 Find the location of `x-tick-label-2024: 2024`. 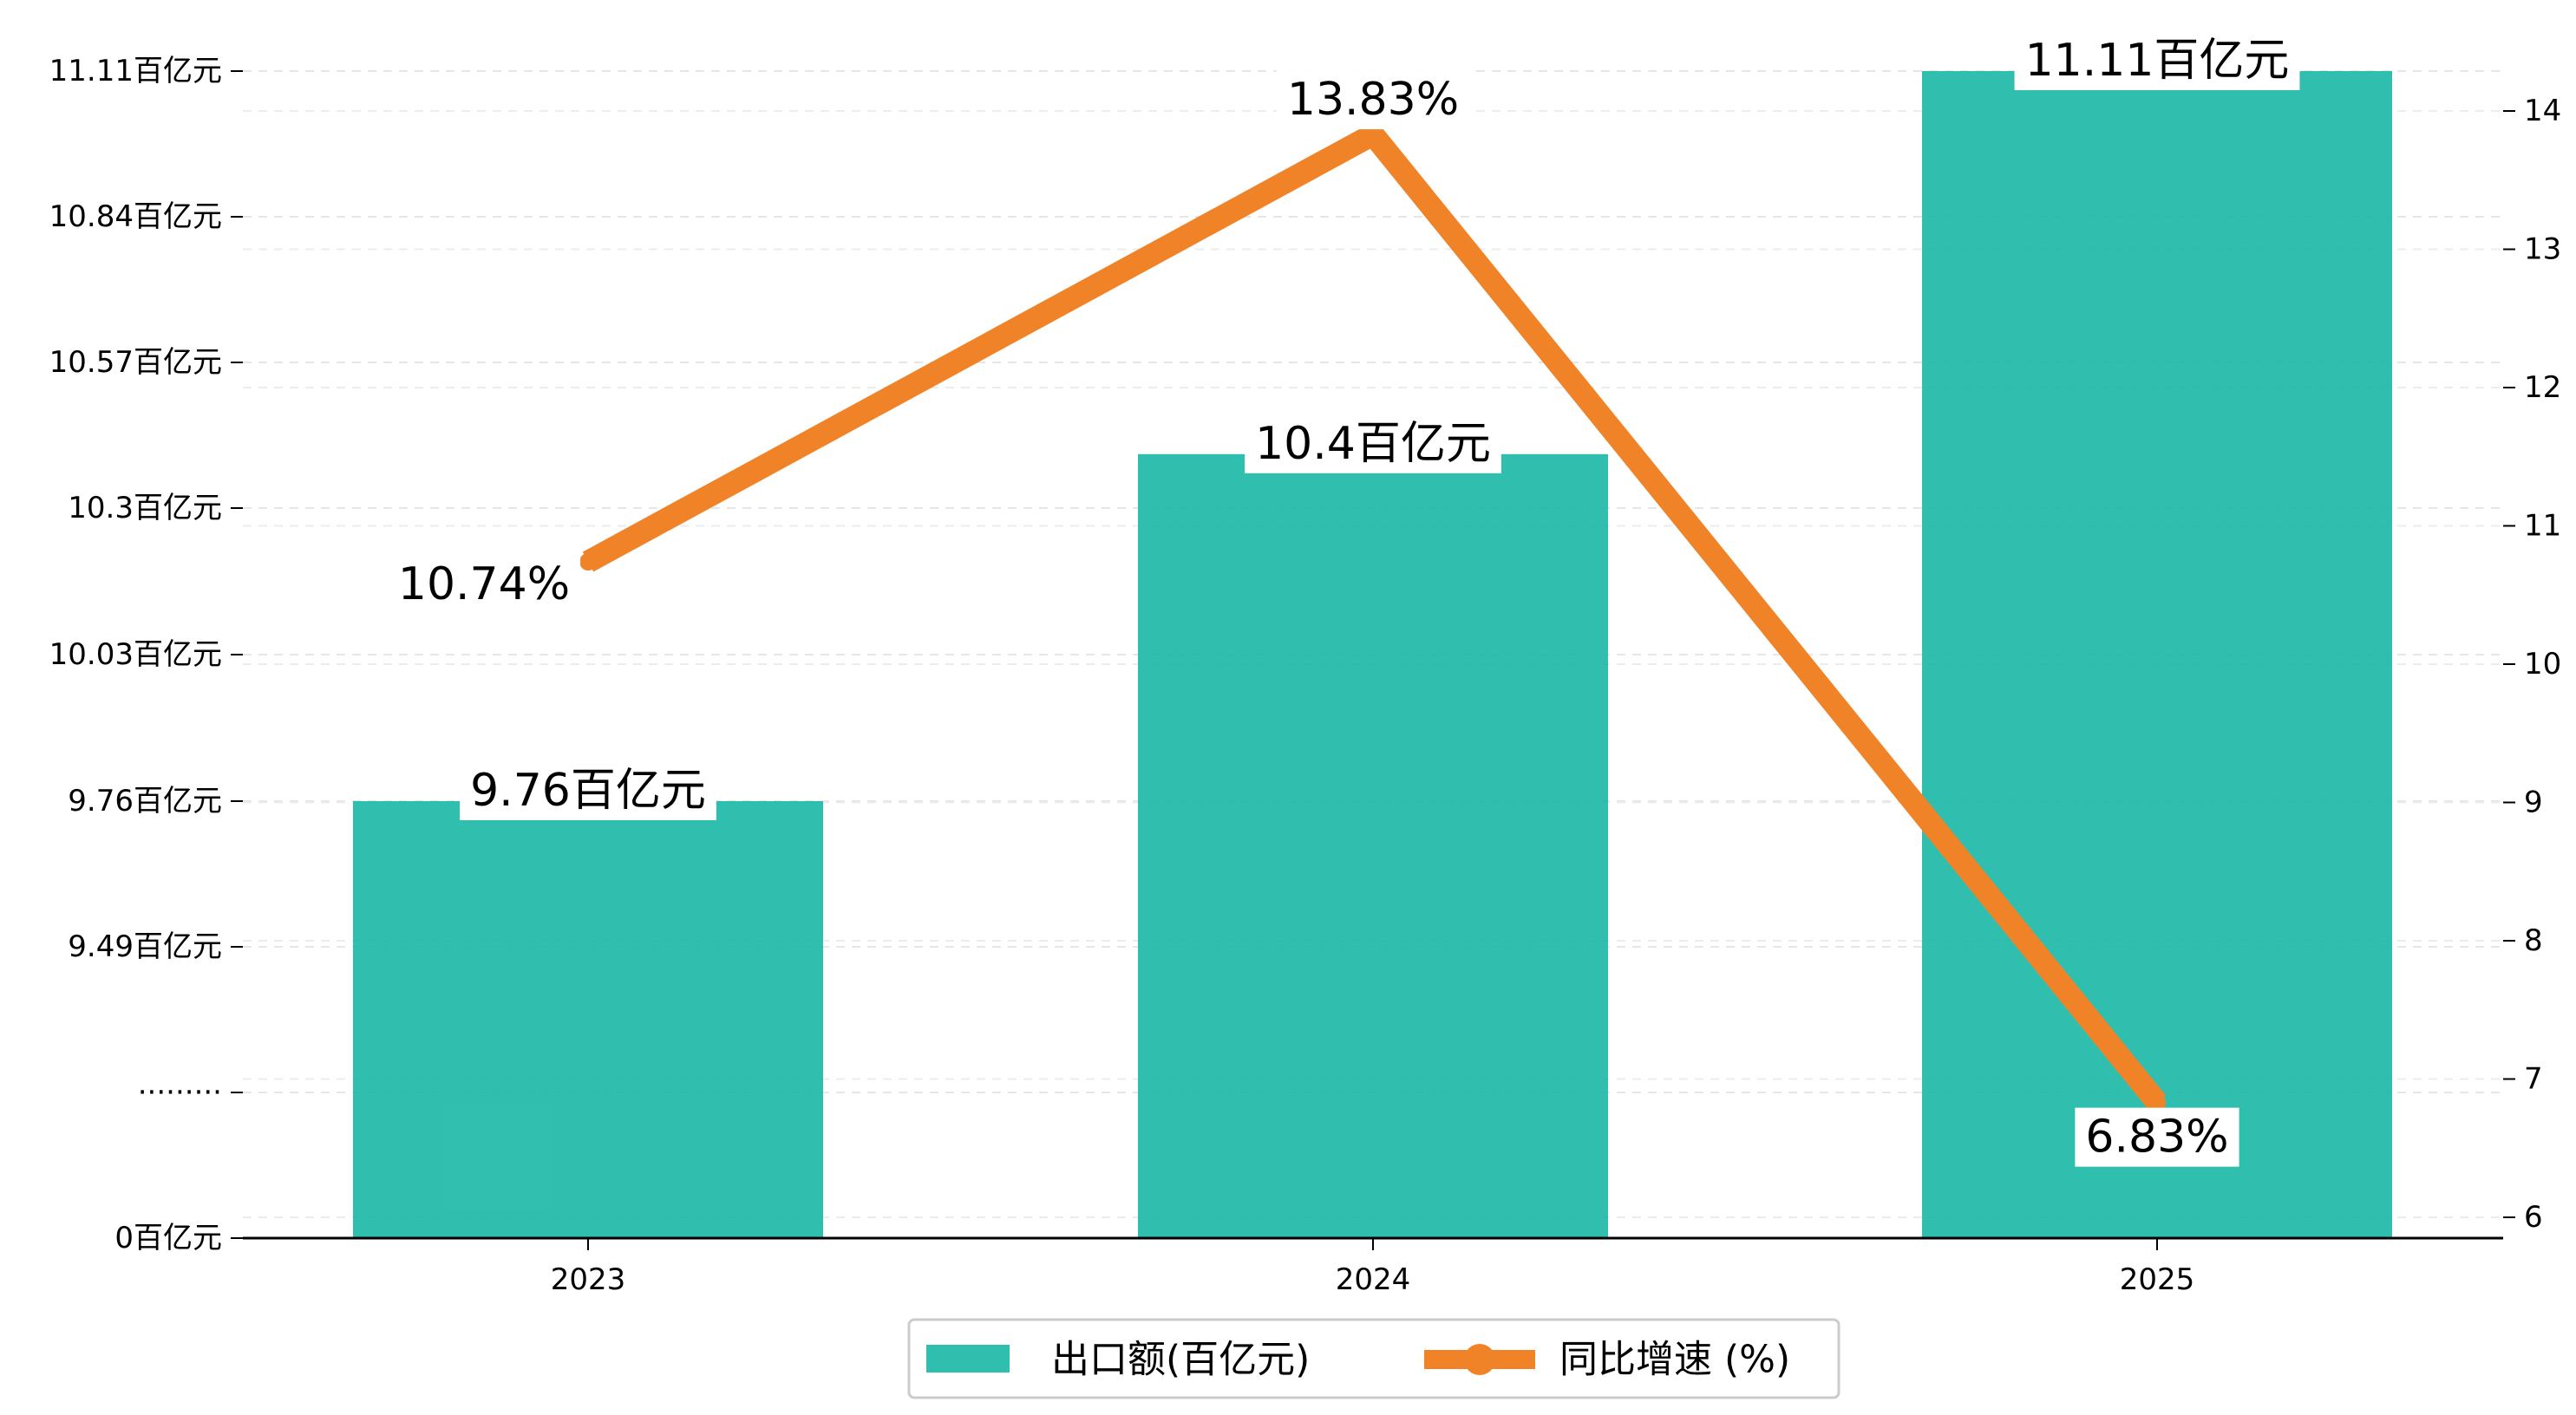

x-tick-label-2024: 2024 is located at coordinates (1373, 1279).